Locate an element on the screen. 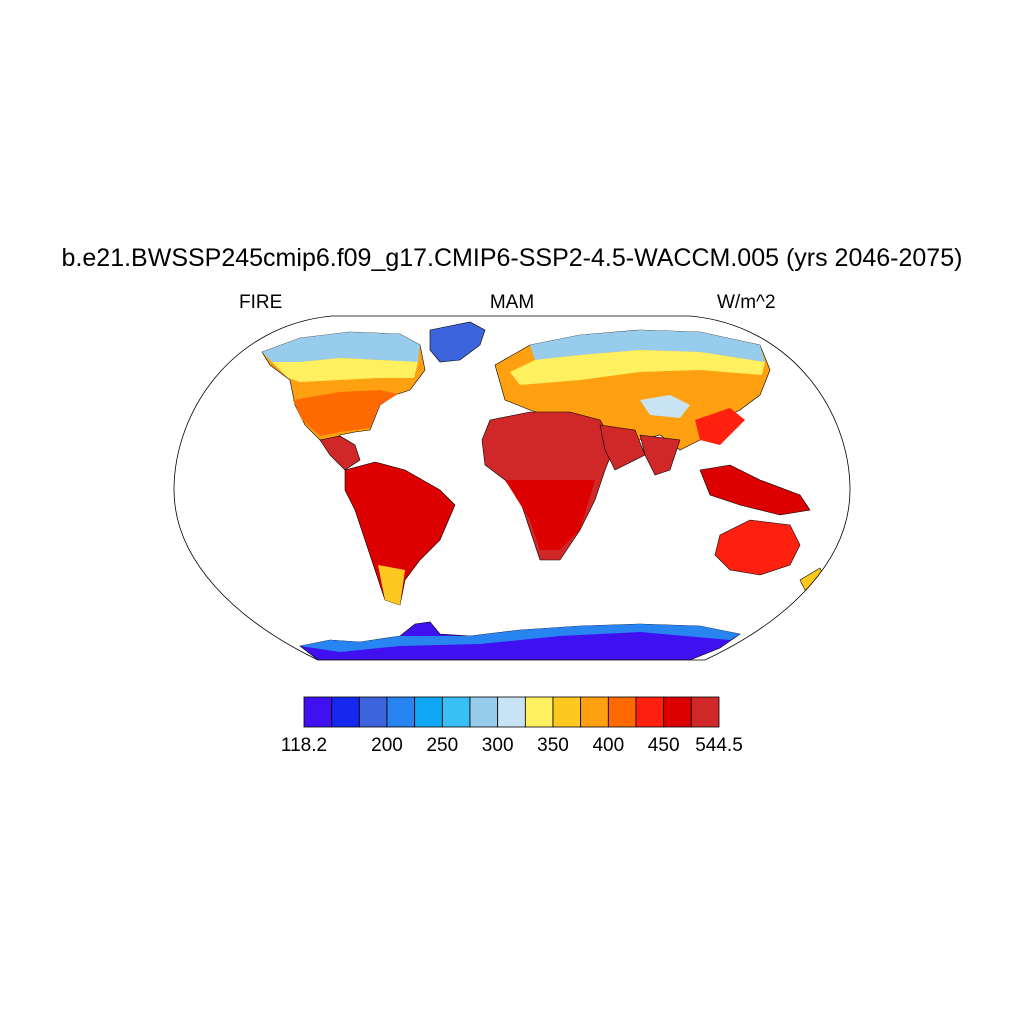 This screenshot has height=1024, width=1024. colorbar-tick-label: 250 is located at coordinates (442, 745).